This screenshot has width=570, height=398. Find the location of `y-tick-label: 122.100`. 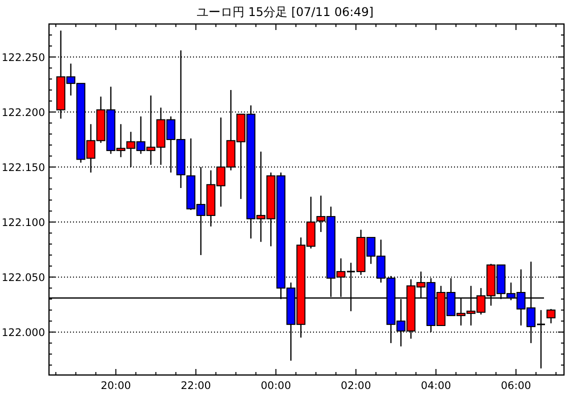

y-tick-label: 122.100 is located at coordinates (23, 223).